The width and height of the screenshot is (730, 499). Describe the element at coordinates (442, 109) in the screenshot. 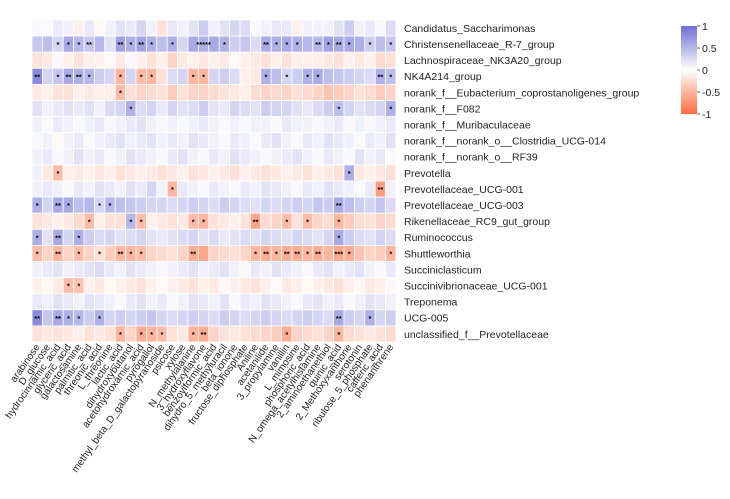

I see `row-label: norank_f__F082` at that location.